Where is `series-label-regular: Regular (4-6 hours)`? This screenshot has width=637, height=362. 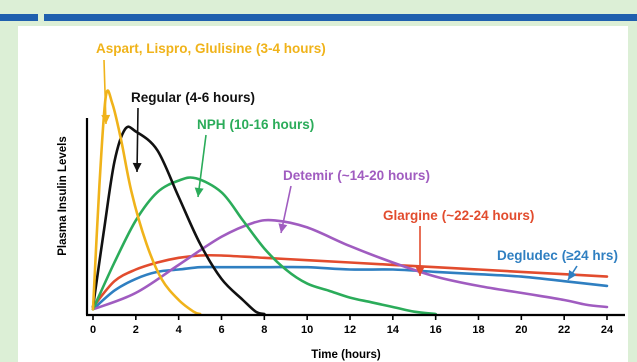 series-label-regular: Regular (4-6 hours) is located at coordinates (193, 97).